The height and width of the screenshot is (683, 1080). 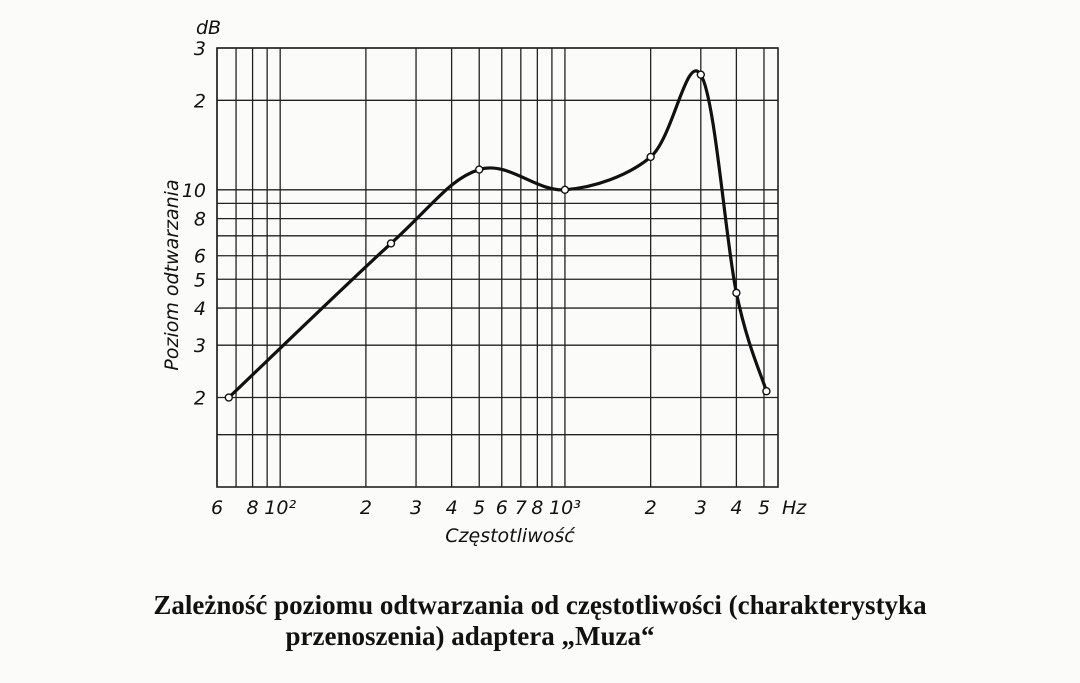 I want to click on y-axis-title: Poziom odtwarzania, so click(x=172, y=274).